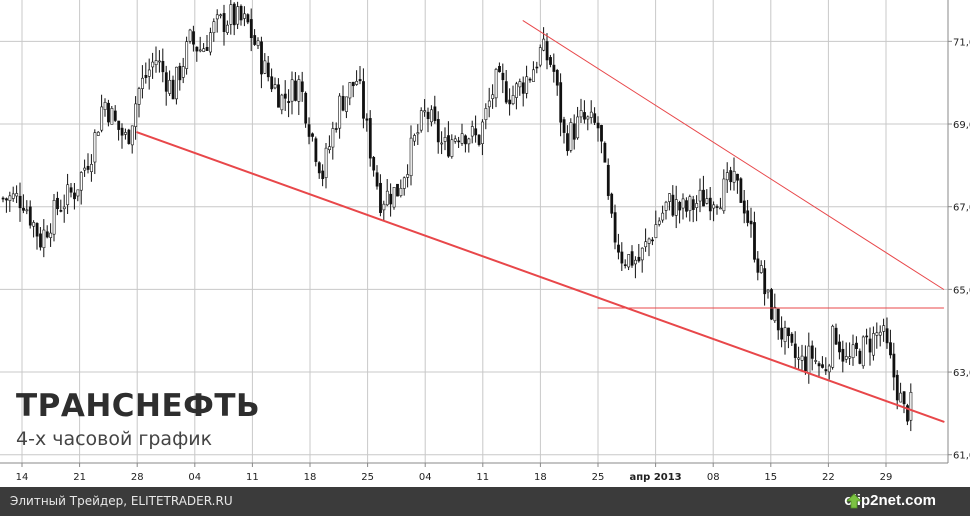 The height and width of the screenshot is (516, 970). Describe the element at coordinates (310, 477) in the screenshot. I see `x-tick-label: 18` at that location.